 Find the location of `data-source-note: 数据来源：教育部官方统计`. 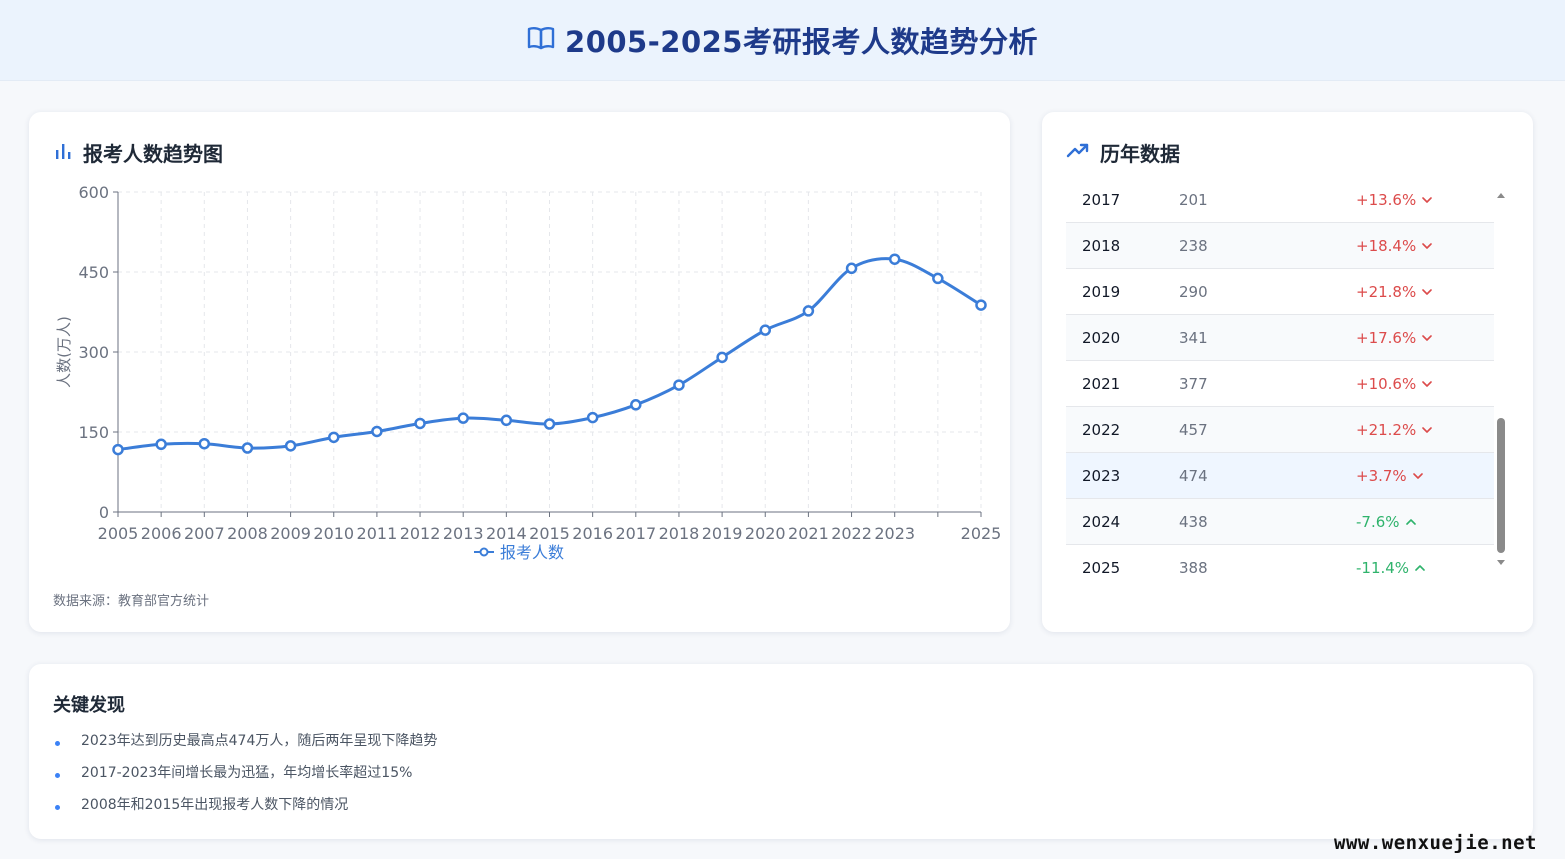

data-source-note: 数据来源：教育部官方统计 is located at coordinates (131, 601).